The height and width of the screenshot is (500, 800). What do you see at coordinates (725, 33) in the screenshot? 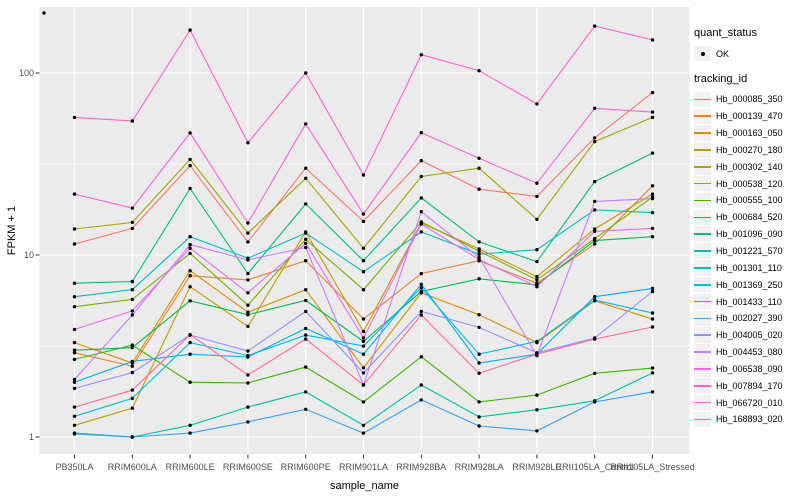
I see `legend-title-quant-status: quant_status` at bounding box center [725, 33].